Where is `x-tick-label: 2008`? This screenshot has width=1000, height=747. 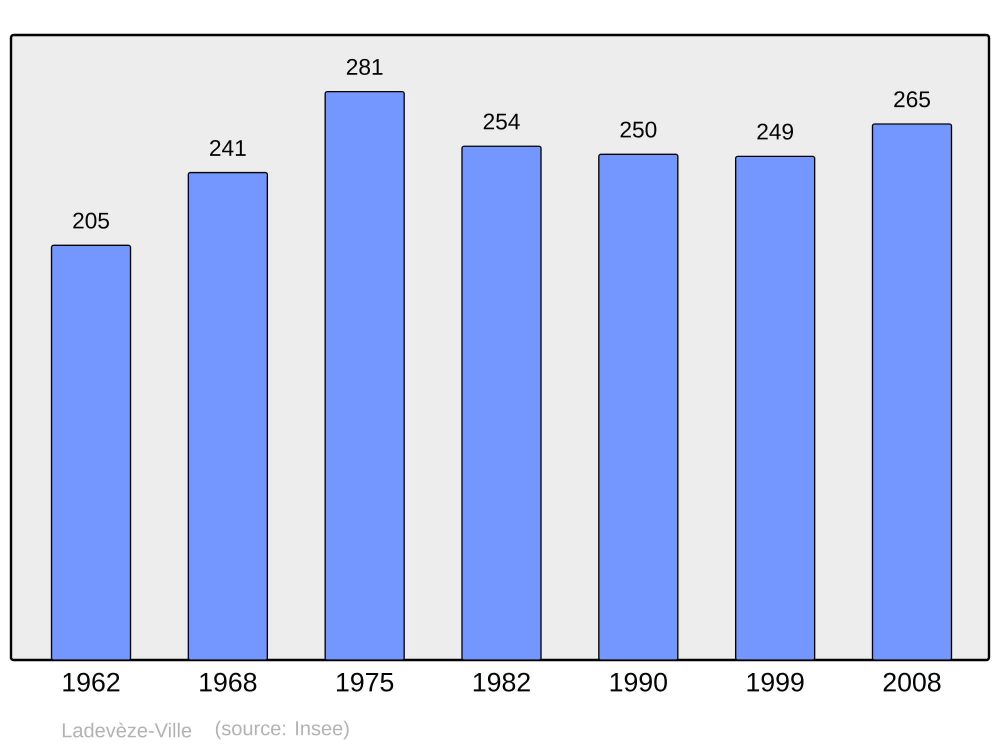
x-tick-label: 2008 is located at coordinates (912, 682).